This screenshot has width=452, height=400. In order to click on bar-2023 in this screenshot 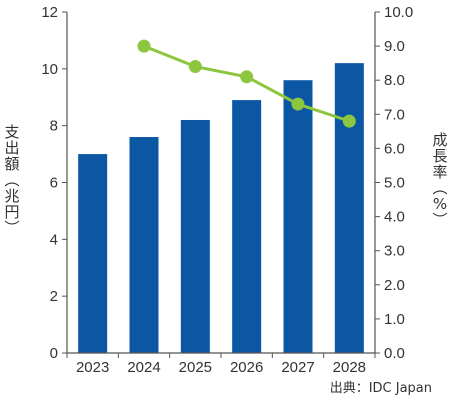, I will do `click(93, 253)`.